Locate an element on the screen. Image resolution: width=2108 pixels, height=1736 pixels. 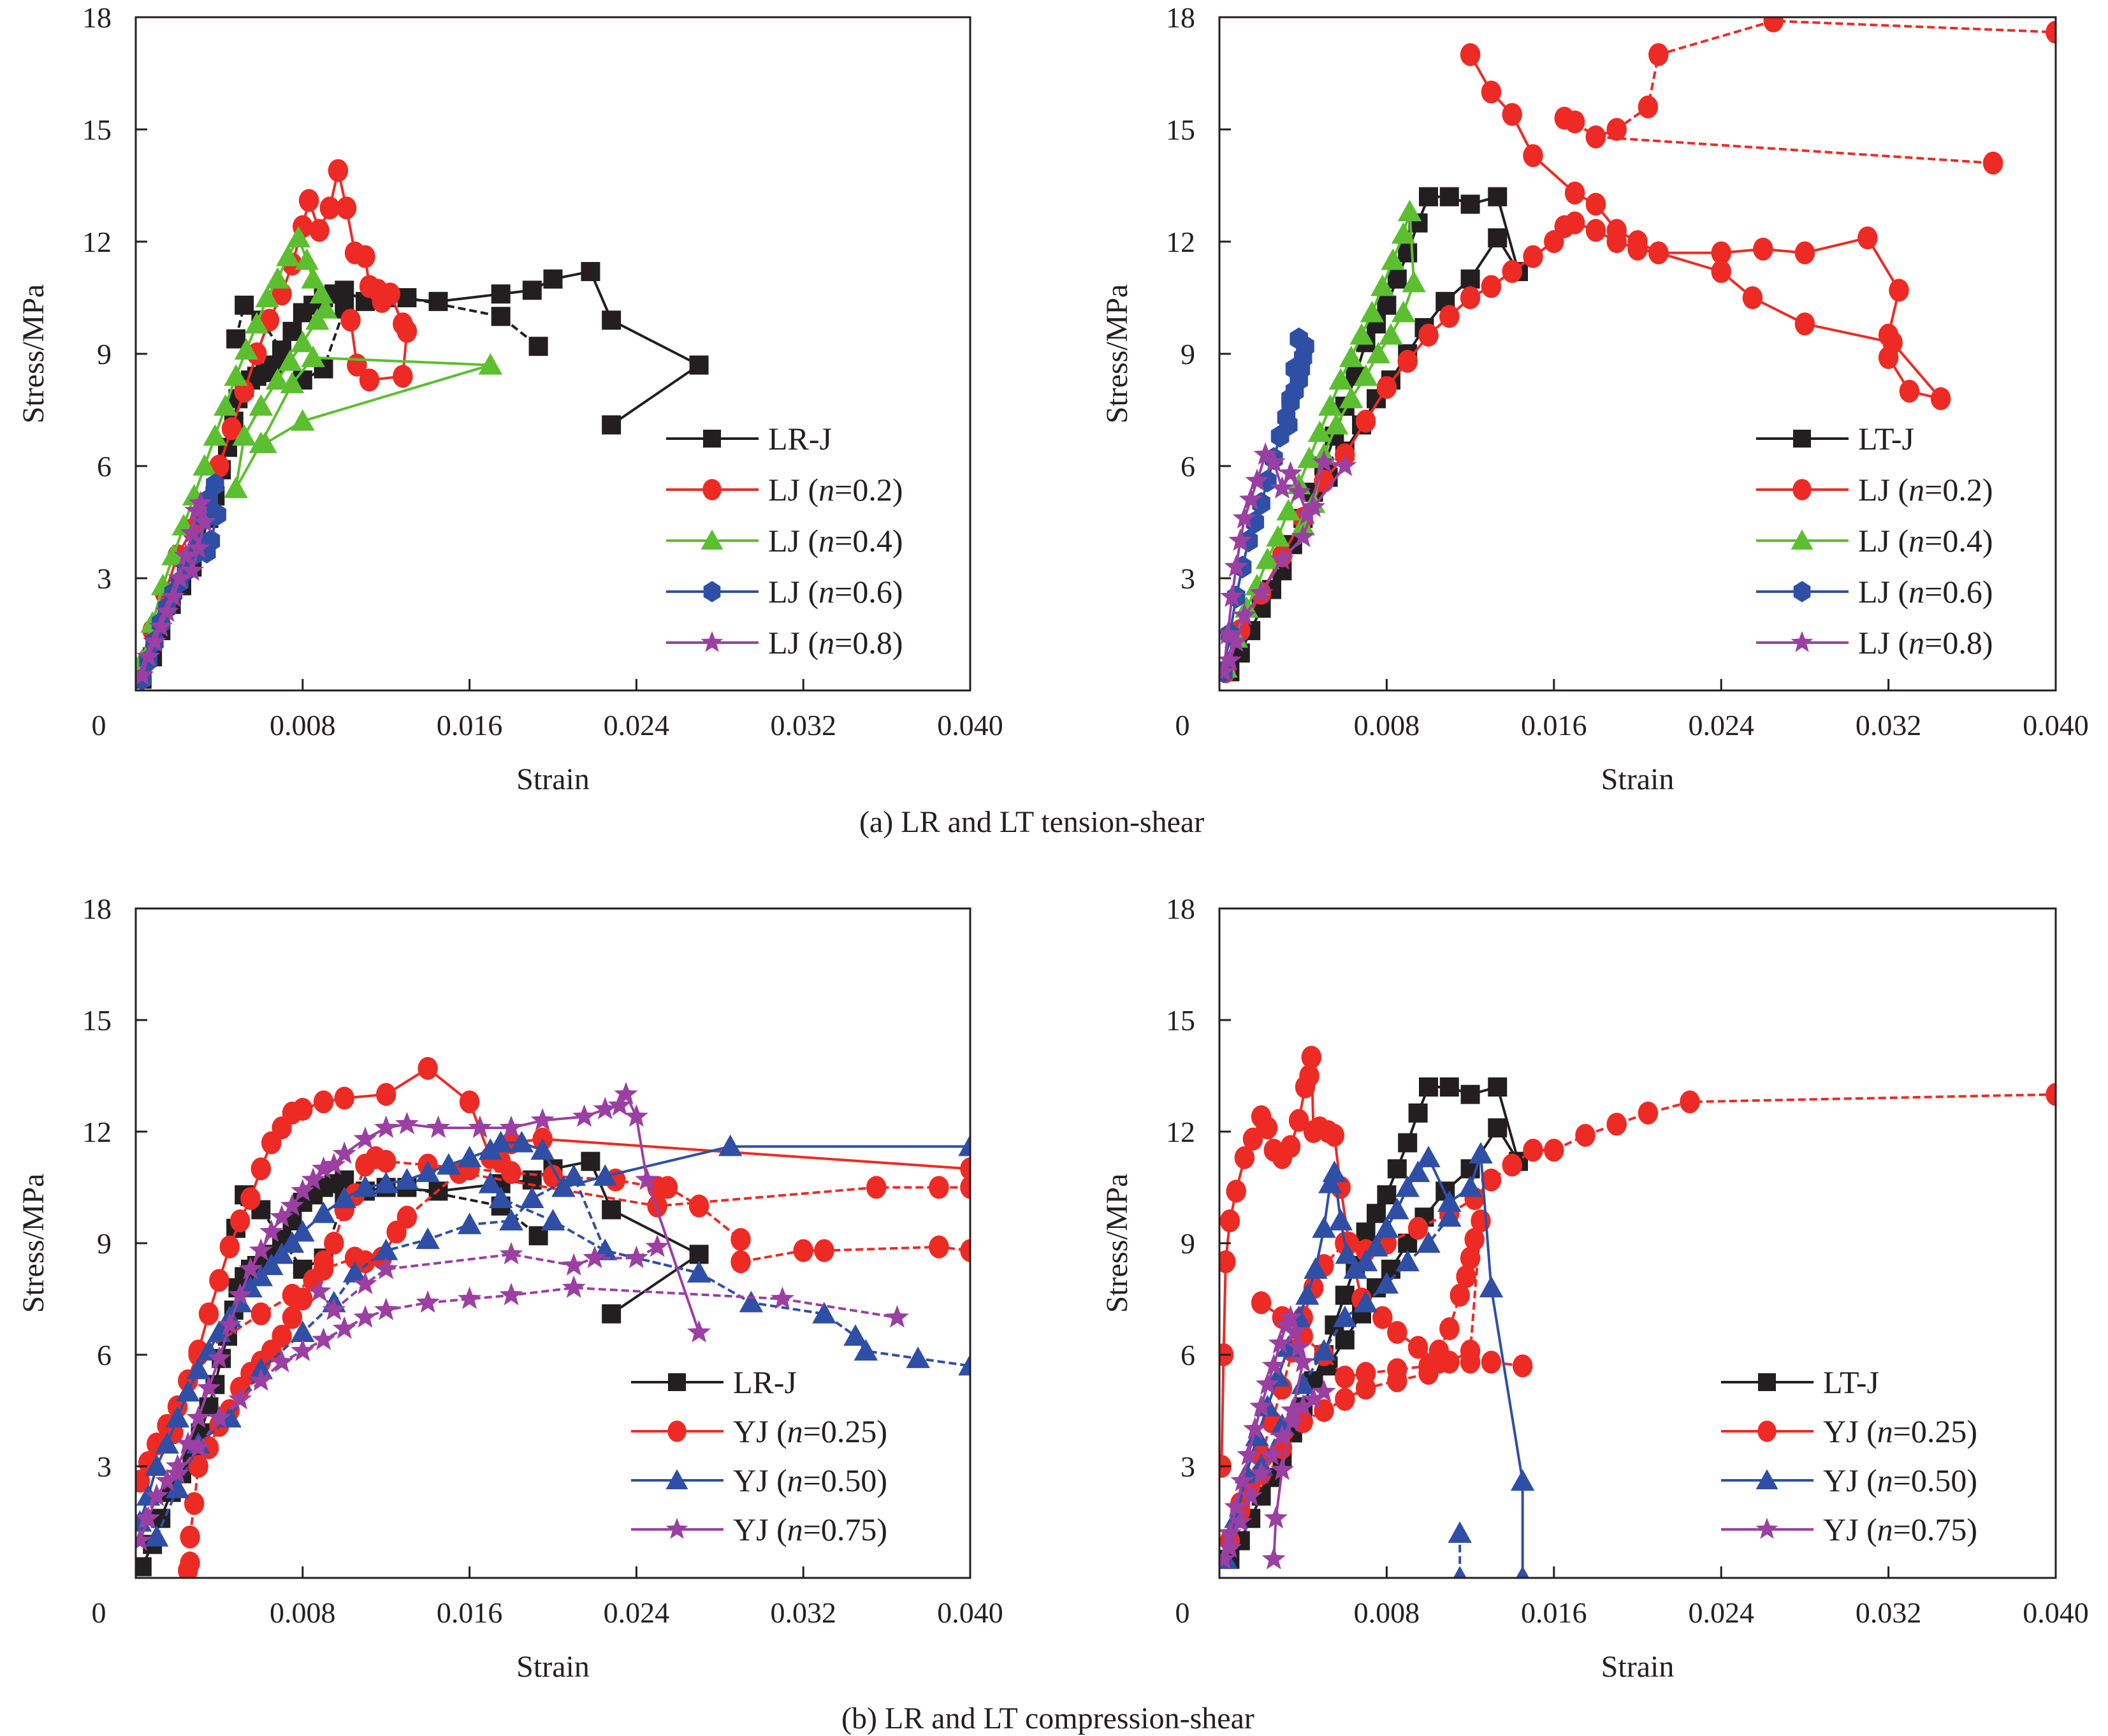
legend-item: LJ (n=0.8) is located at coordinates (785, 642).